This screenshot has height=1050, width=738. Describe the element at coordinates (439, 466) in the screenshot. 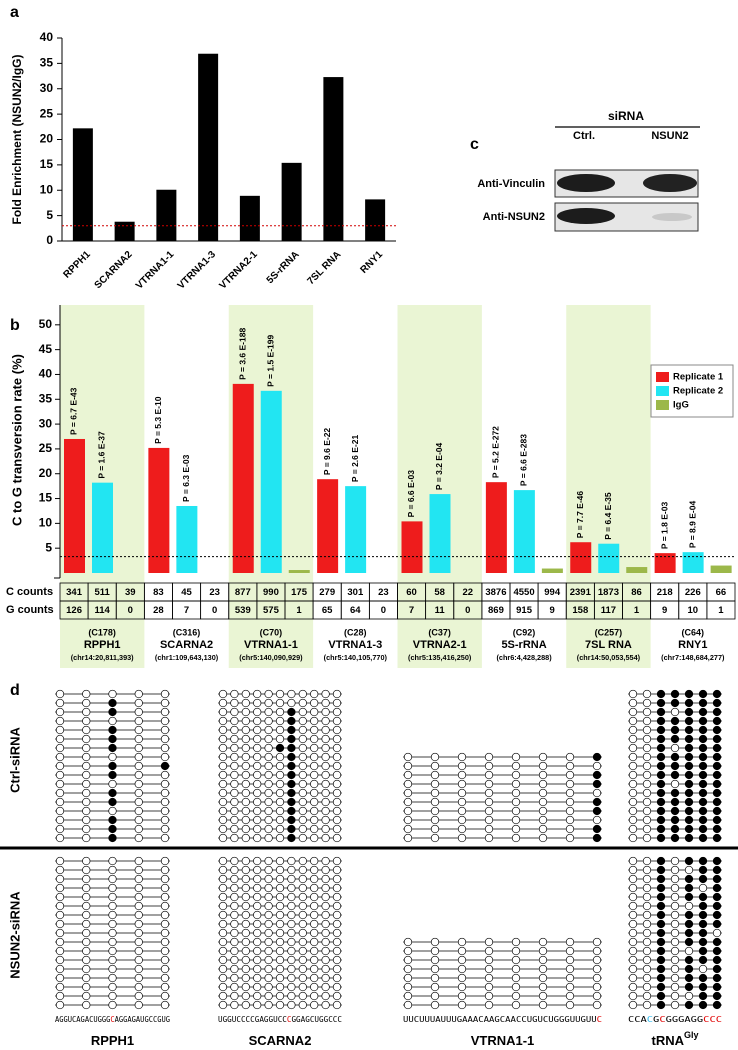

I see `p-value-label: P = 3.2 E-04` at that location.